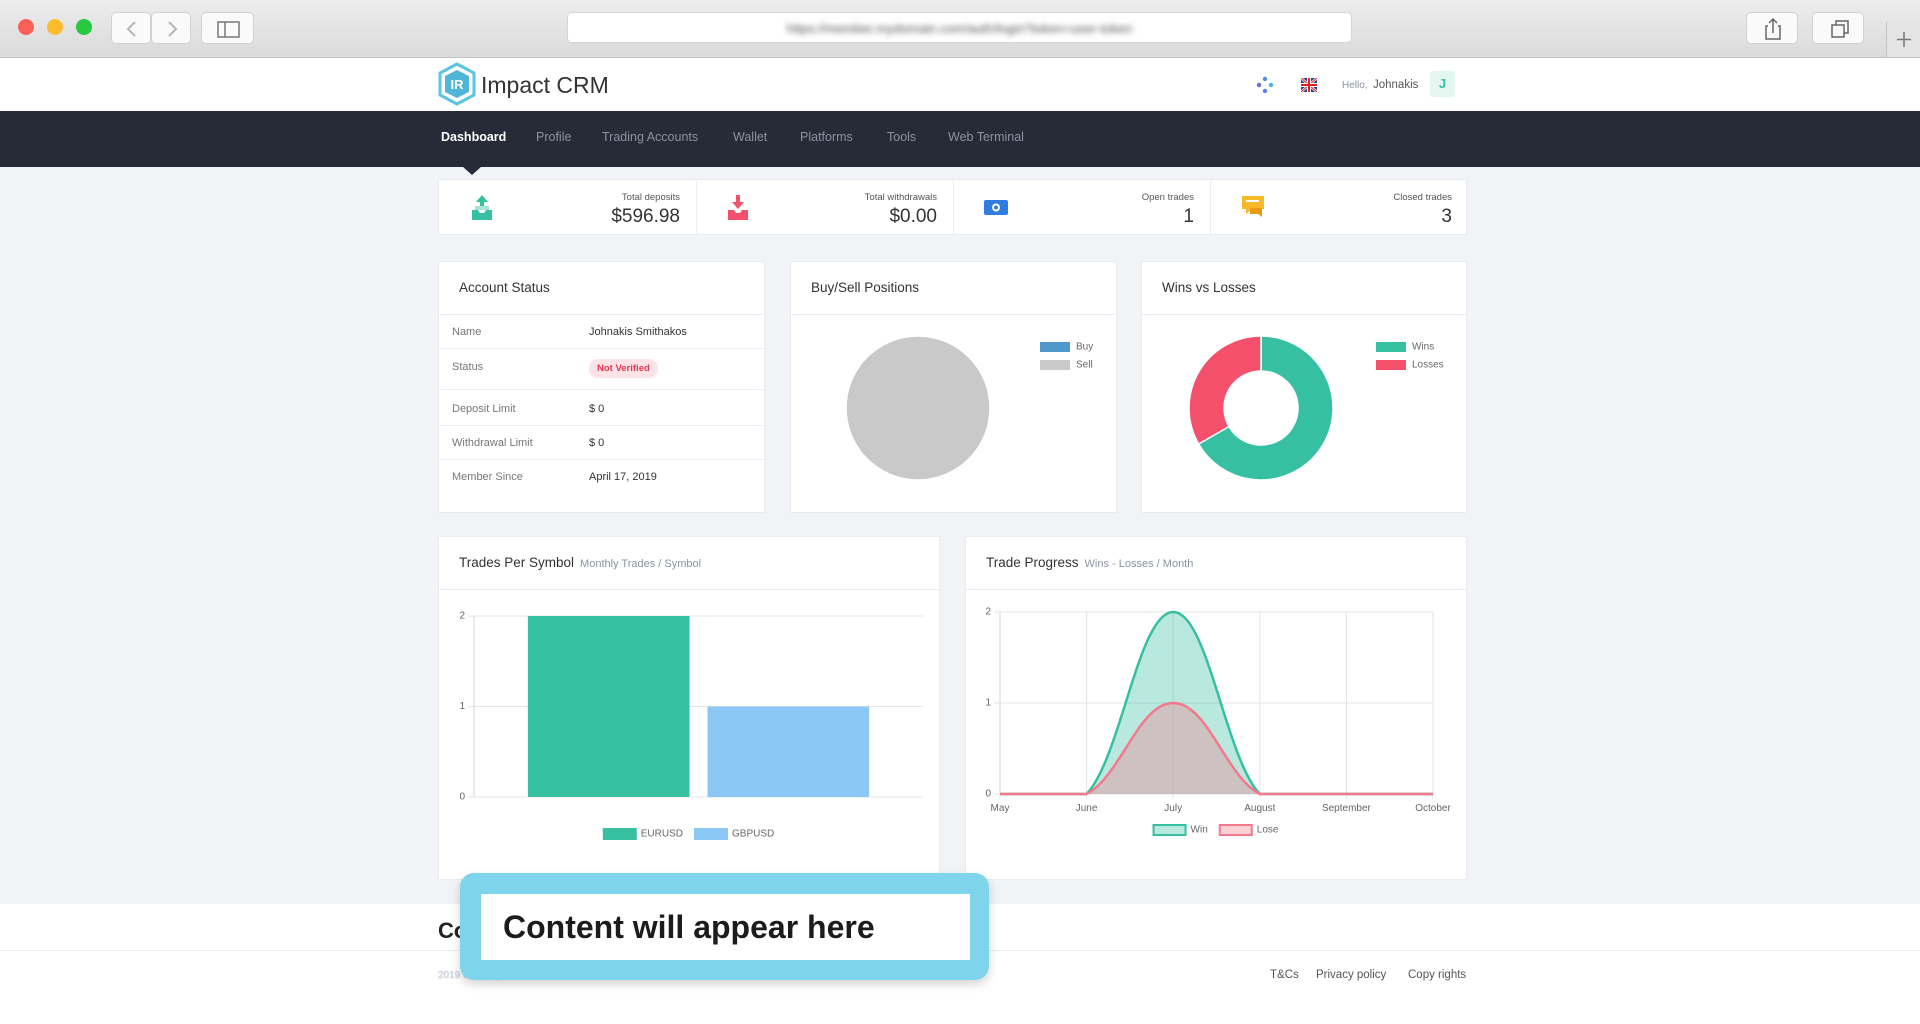 This screenshot has width=1920, height=1024. Describe the element at coordinates (1209, 287) in the screenshot. I see `card-title: Wins vs Losses` at that location.